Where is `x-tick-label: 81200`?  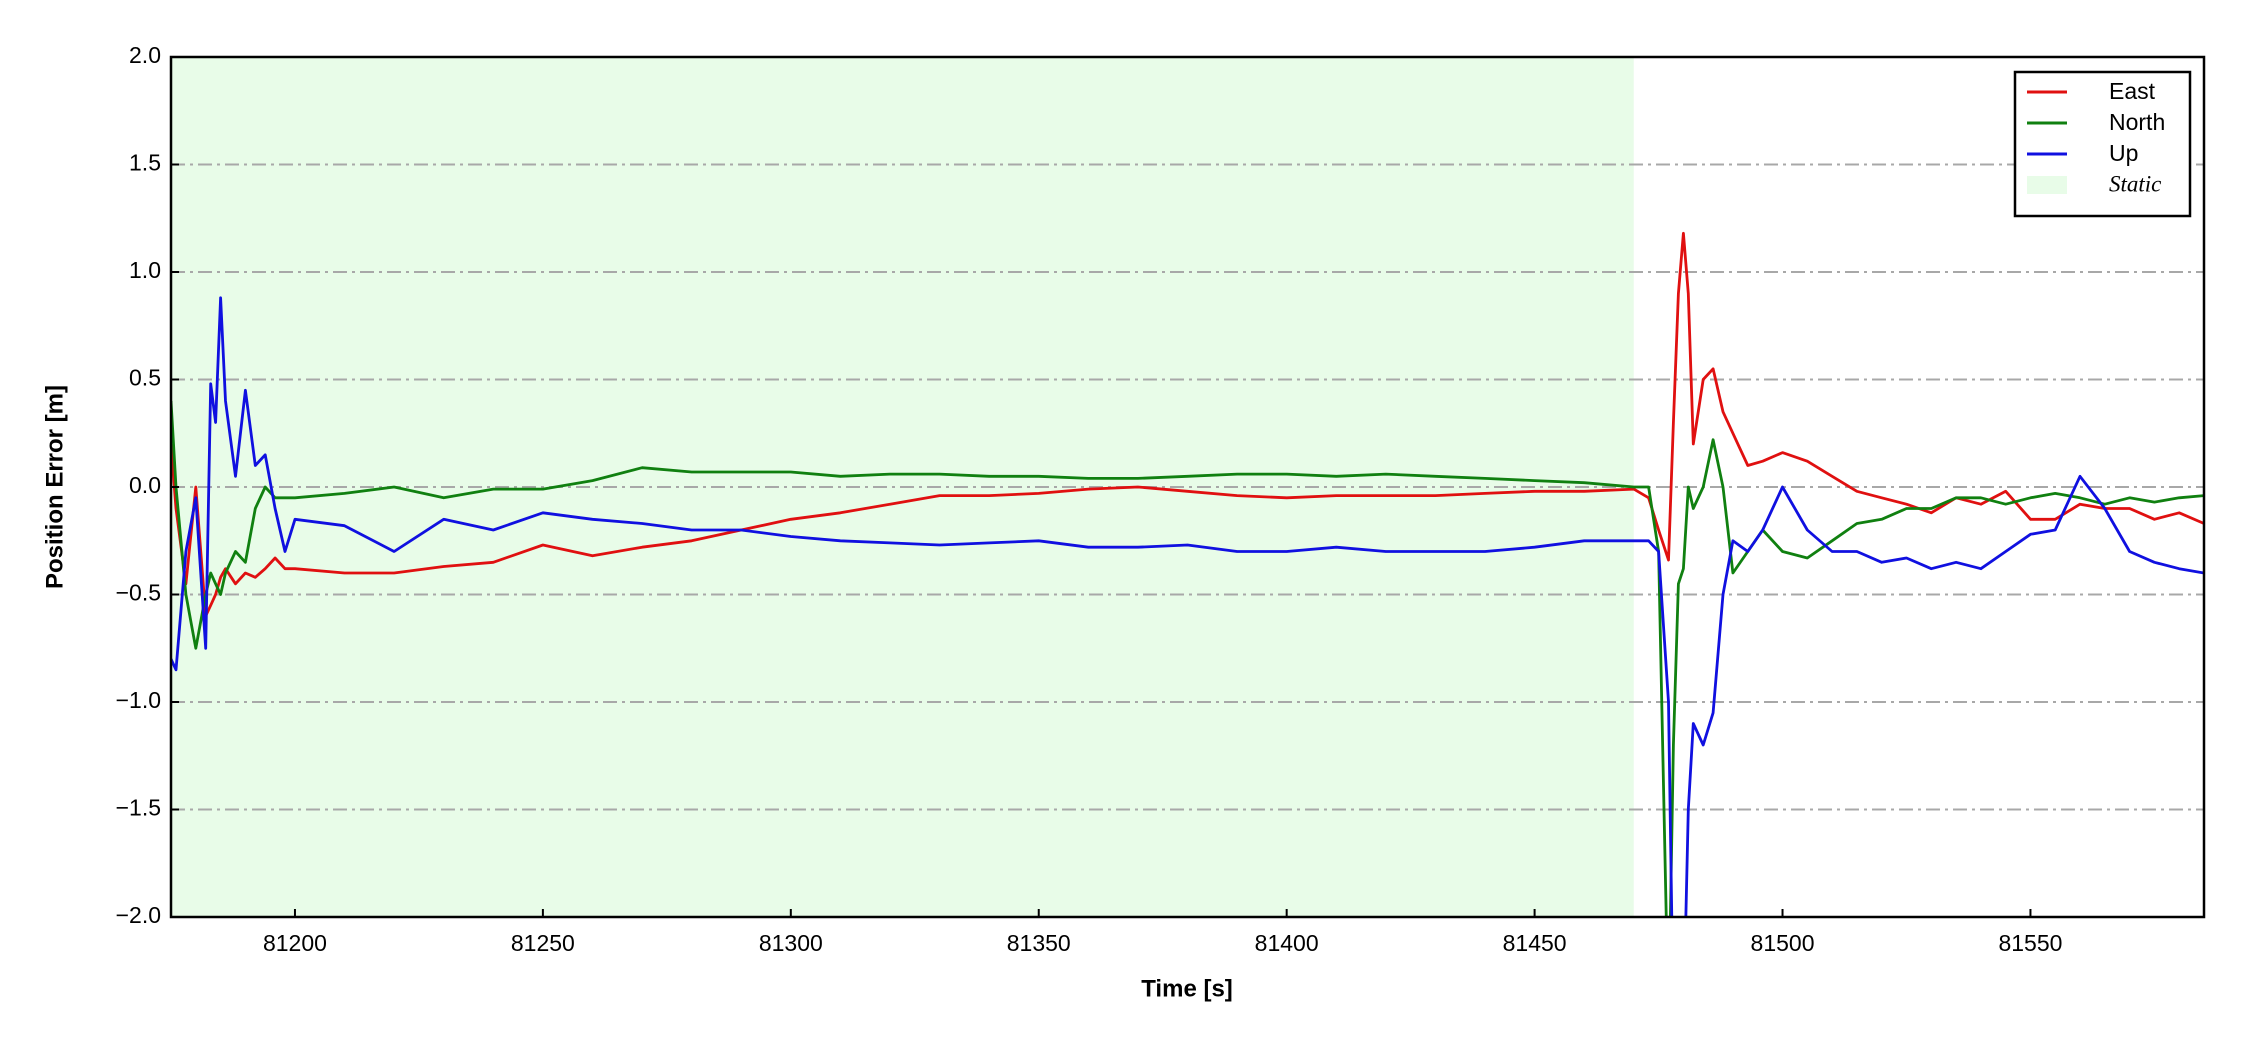 x-tick-label: 81200 is located at coordinates (295, 943).